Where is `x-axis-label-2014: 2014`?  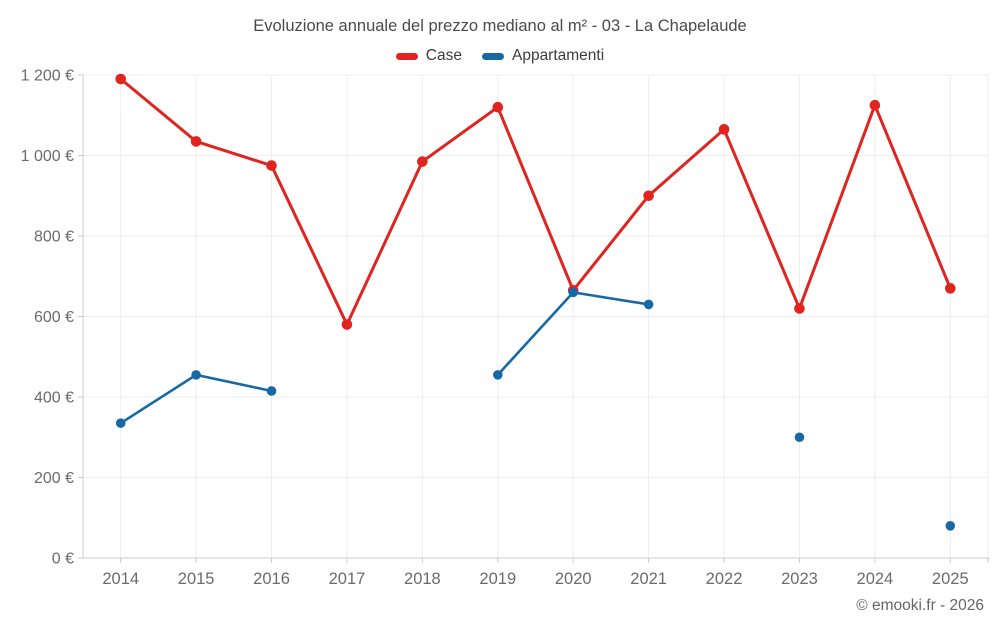 x-axis-label-2014: 2014 is located at coordinates (120, 579).